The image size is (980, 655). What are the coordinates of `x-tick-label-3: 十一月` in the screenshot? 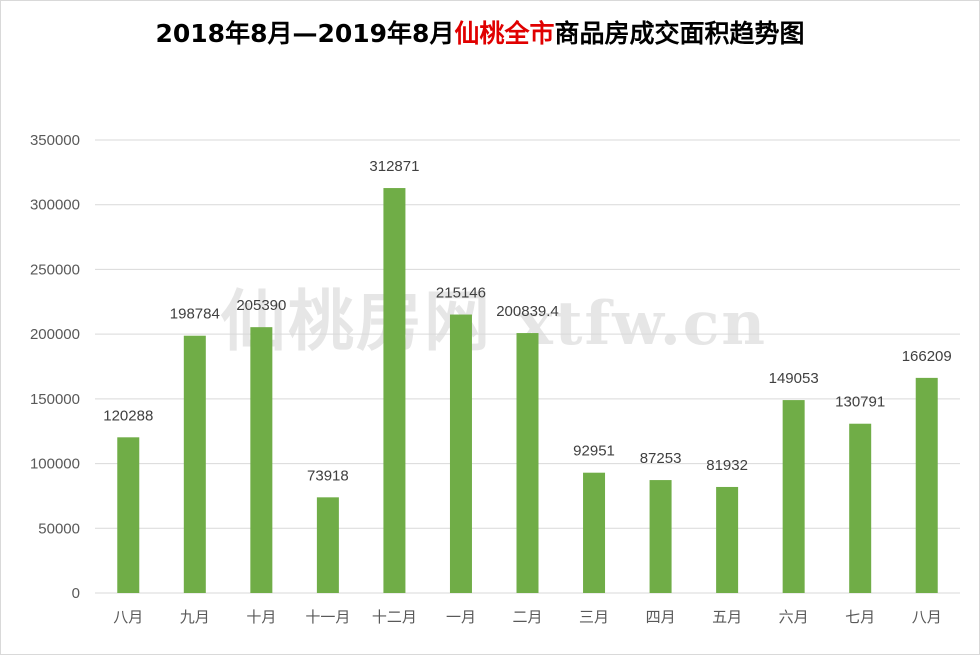 It's located at (327, 617).